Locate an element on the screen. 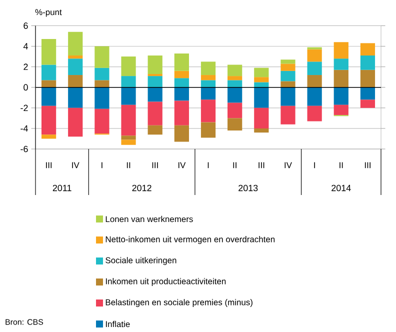 This screenshot has width=396, height=332. text: 2011 is located at coordinates (62, 188).